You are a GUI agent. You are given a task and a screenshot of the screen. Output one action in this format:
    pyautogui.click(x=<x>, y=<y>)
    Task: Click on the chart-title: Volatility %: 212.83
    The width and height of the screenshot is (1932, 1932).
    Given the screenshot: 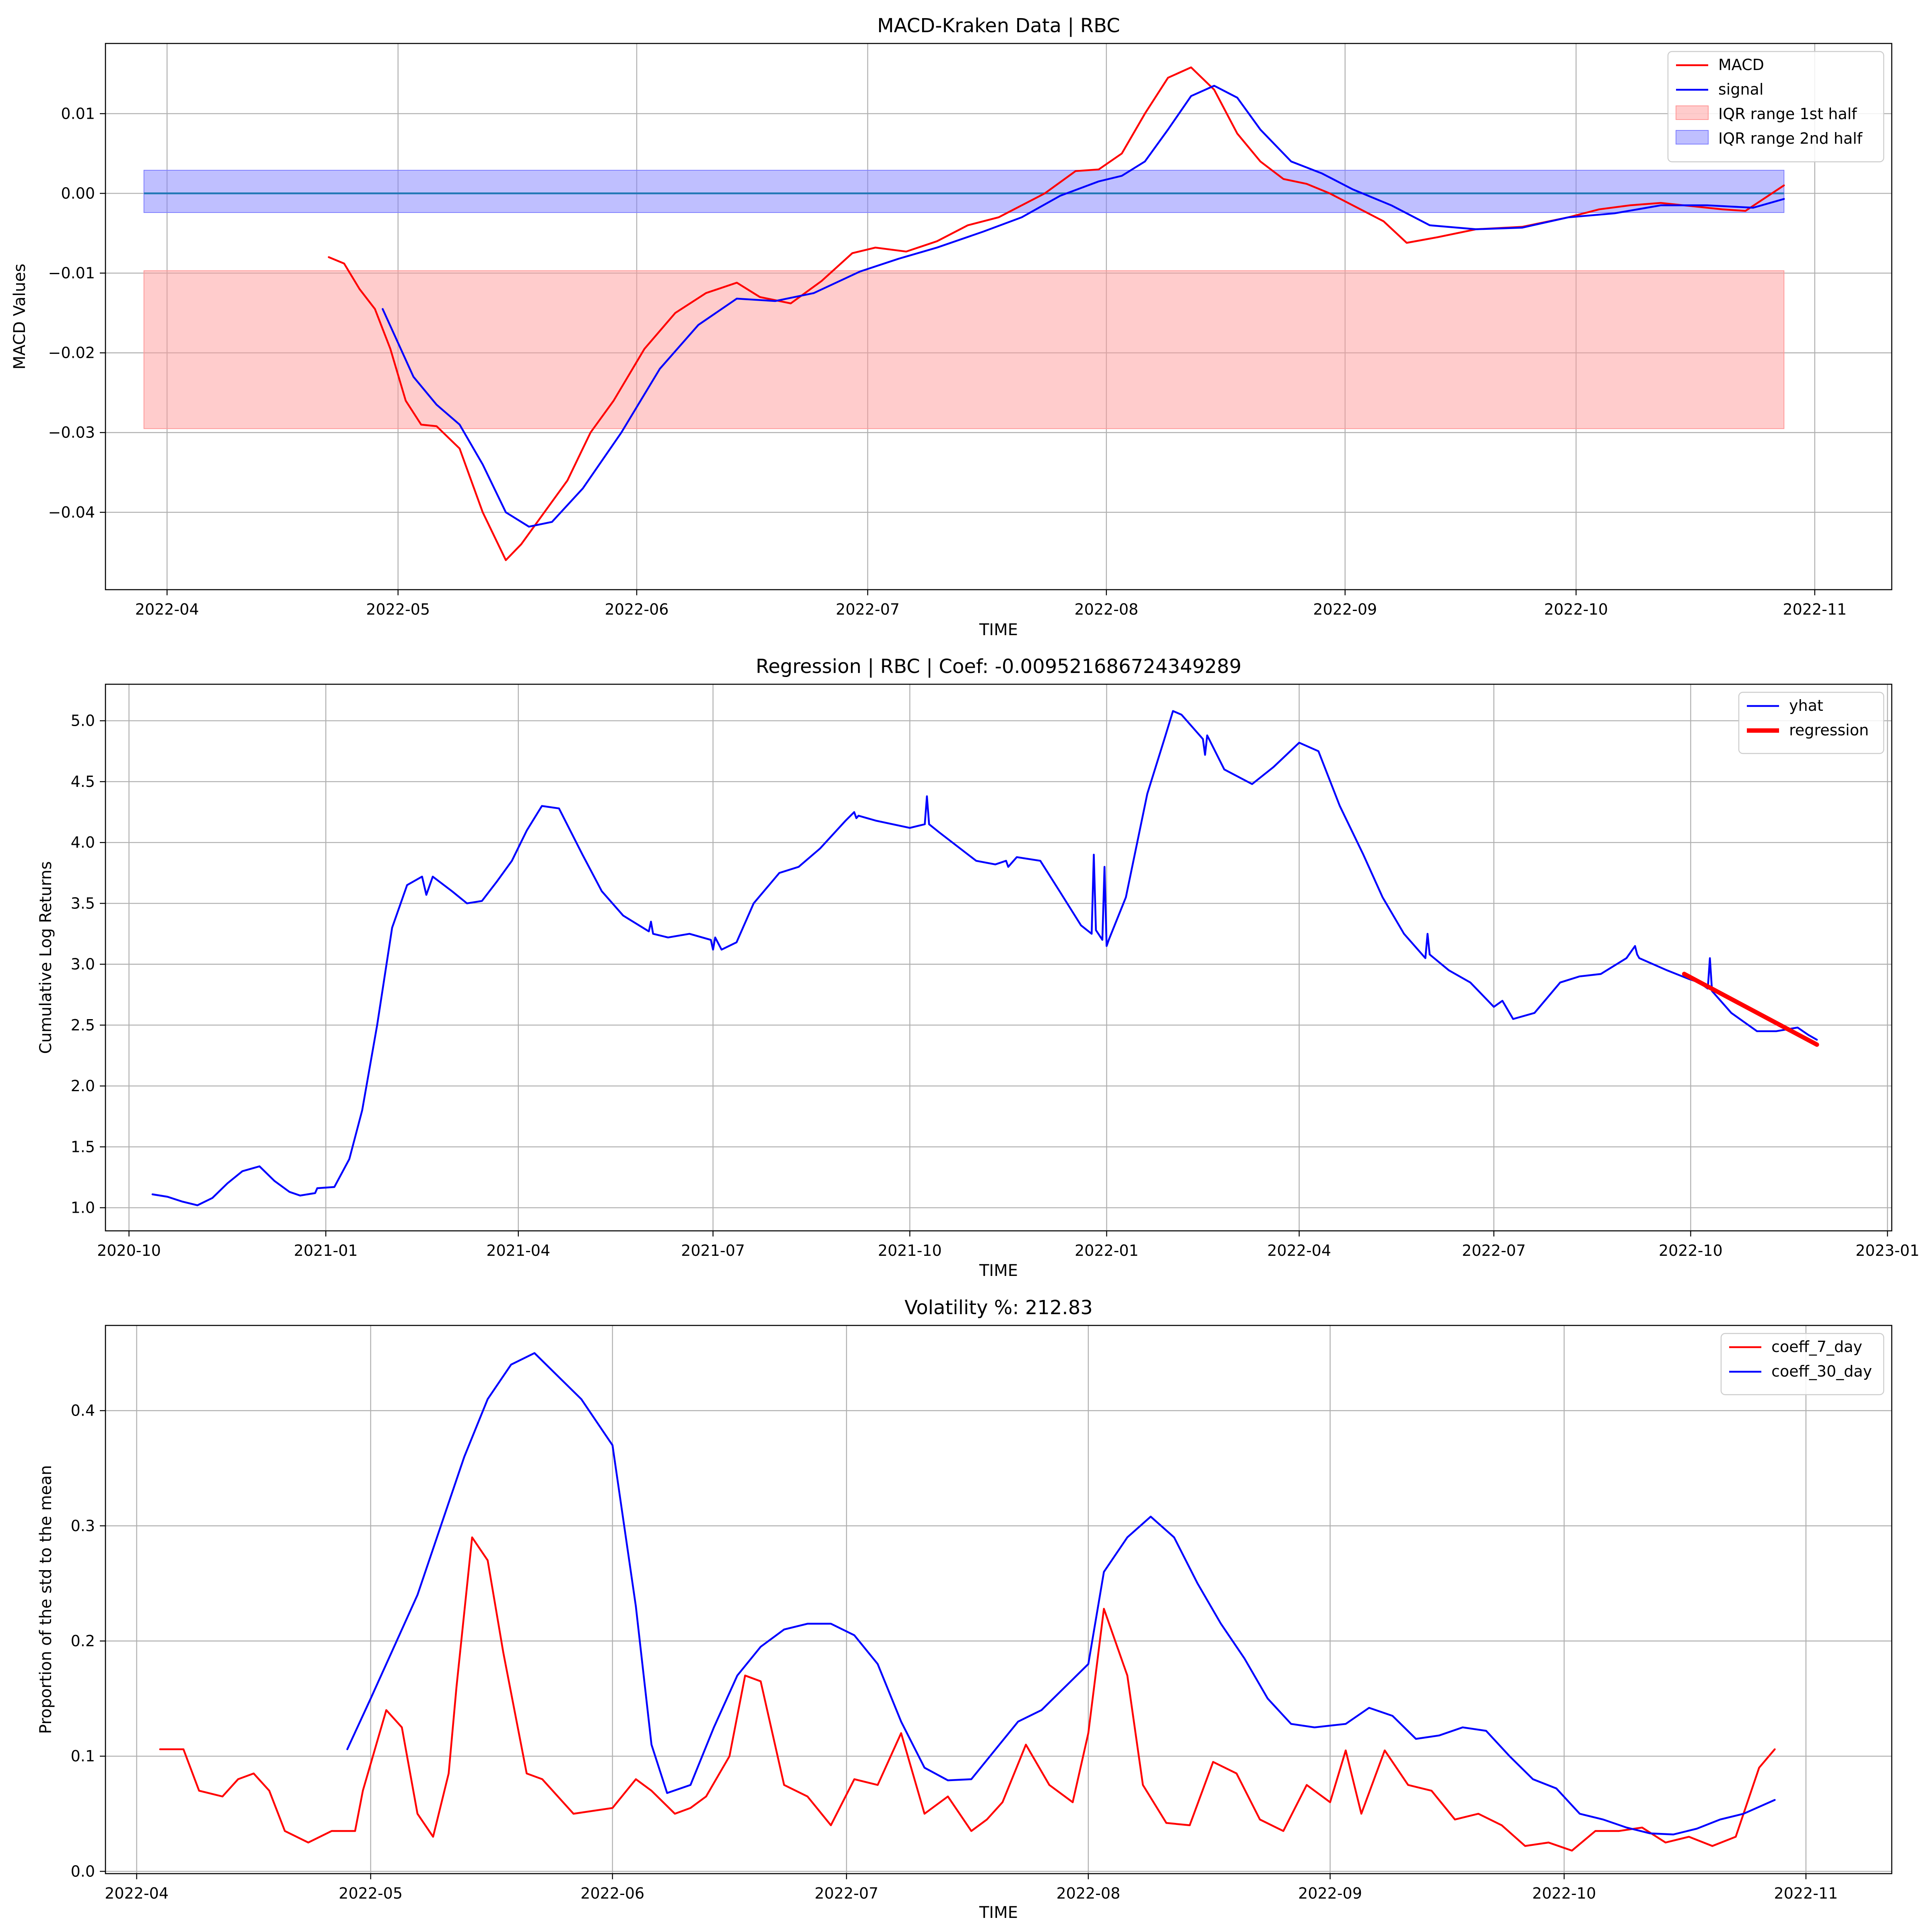 What is the action you would take?
    pyautogui.click(x=998, y=1307)
    